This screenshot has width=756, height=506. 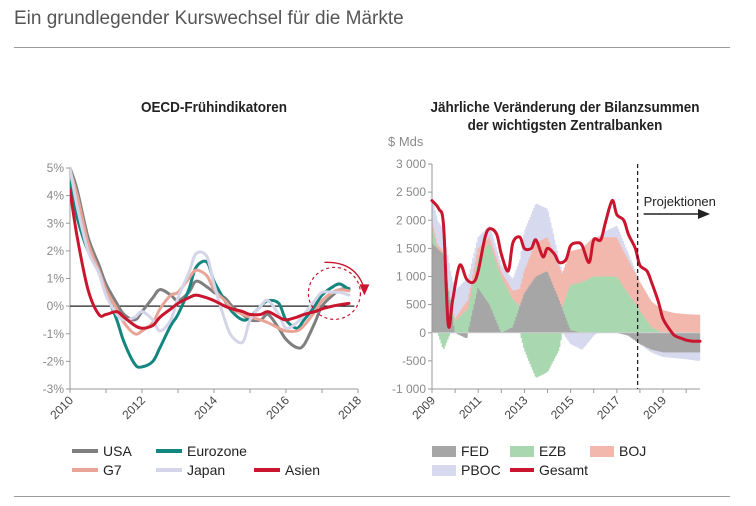 I want to click on right-y-tick-label: 2 000, so click(x=411, y=220).